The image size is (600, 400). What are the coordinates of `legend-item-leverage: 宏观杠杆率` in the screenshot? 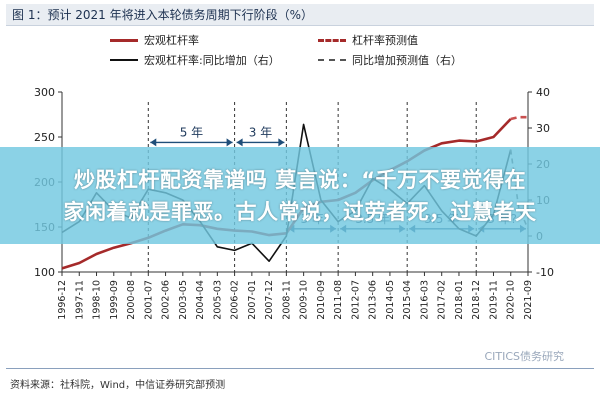 It's located at (154, 40).